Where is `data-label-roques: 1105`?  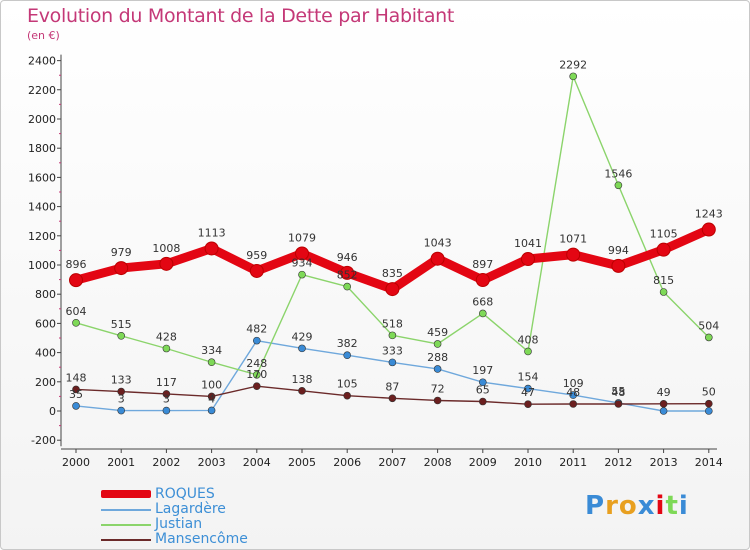
data-label-roques: 1105 is located at coordinates (664, 234).